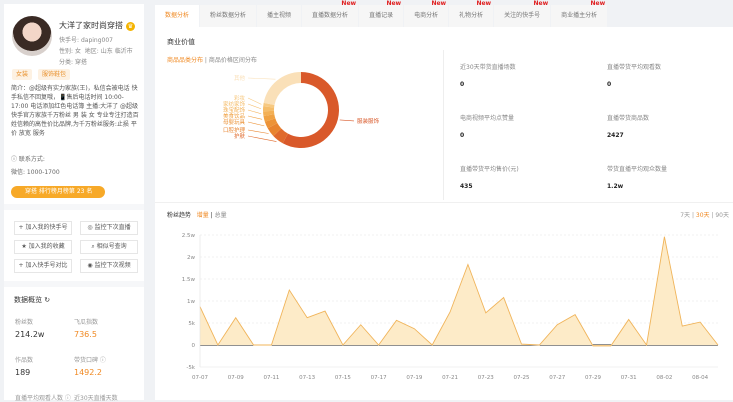 The image size is (733, 402). I want to click on tab-6: 礼物分析 New, so click(471, 13).